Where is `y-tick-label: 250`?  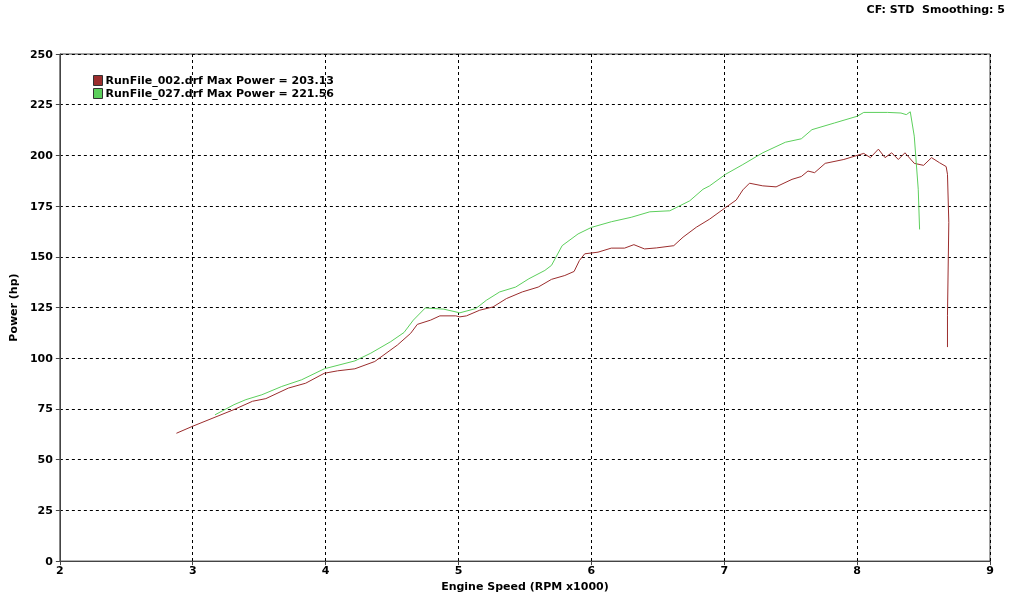 y-tick-label: 250 is located at coordinates (41, 54).